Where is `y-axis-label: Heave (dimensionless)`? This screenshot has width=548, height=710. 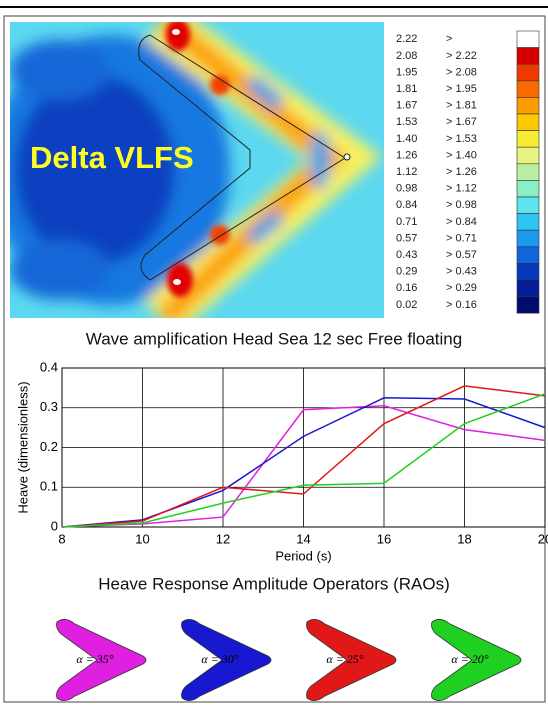
y-axis-label: Heave (dimensionless) is located at coordinates (22, 447).